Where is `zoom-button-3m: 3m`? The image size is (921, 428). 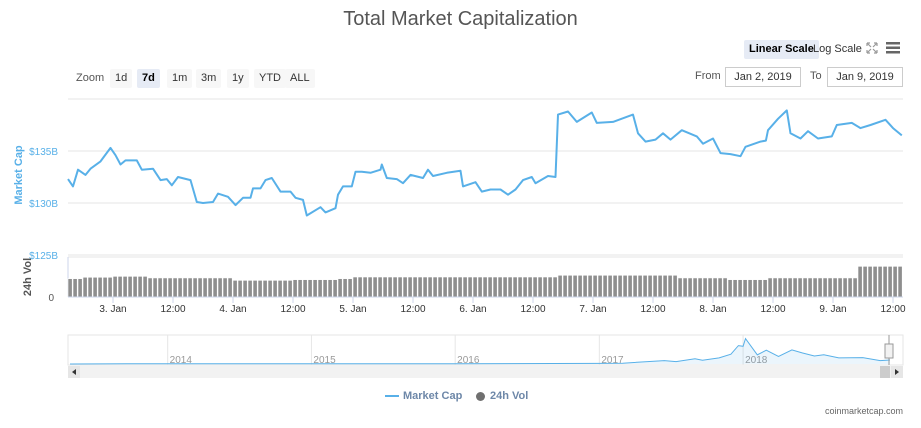
zoom-button-3m: 3m is located at coordinates (209, 78).